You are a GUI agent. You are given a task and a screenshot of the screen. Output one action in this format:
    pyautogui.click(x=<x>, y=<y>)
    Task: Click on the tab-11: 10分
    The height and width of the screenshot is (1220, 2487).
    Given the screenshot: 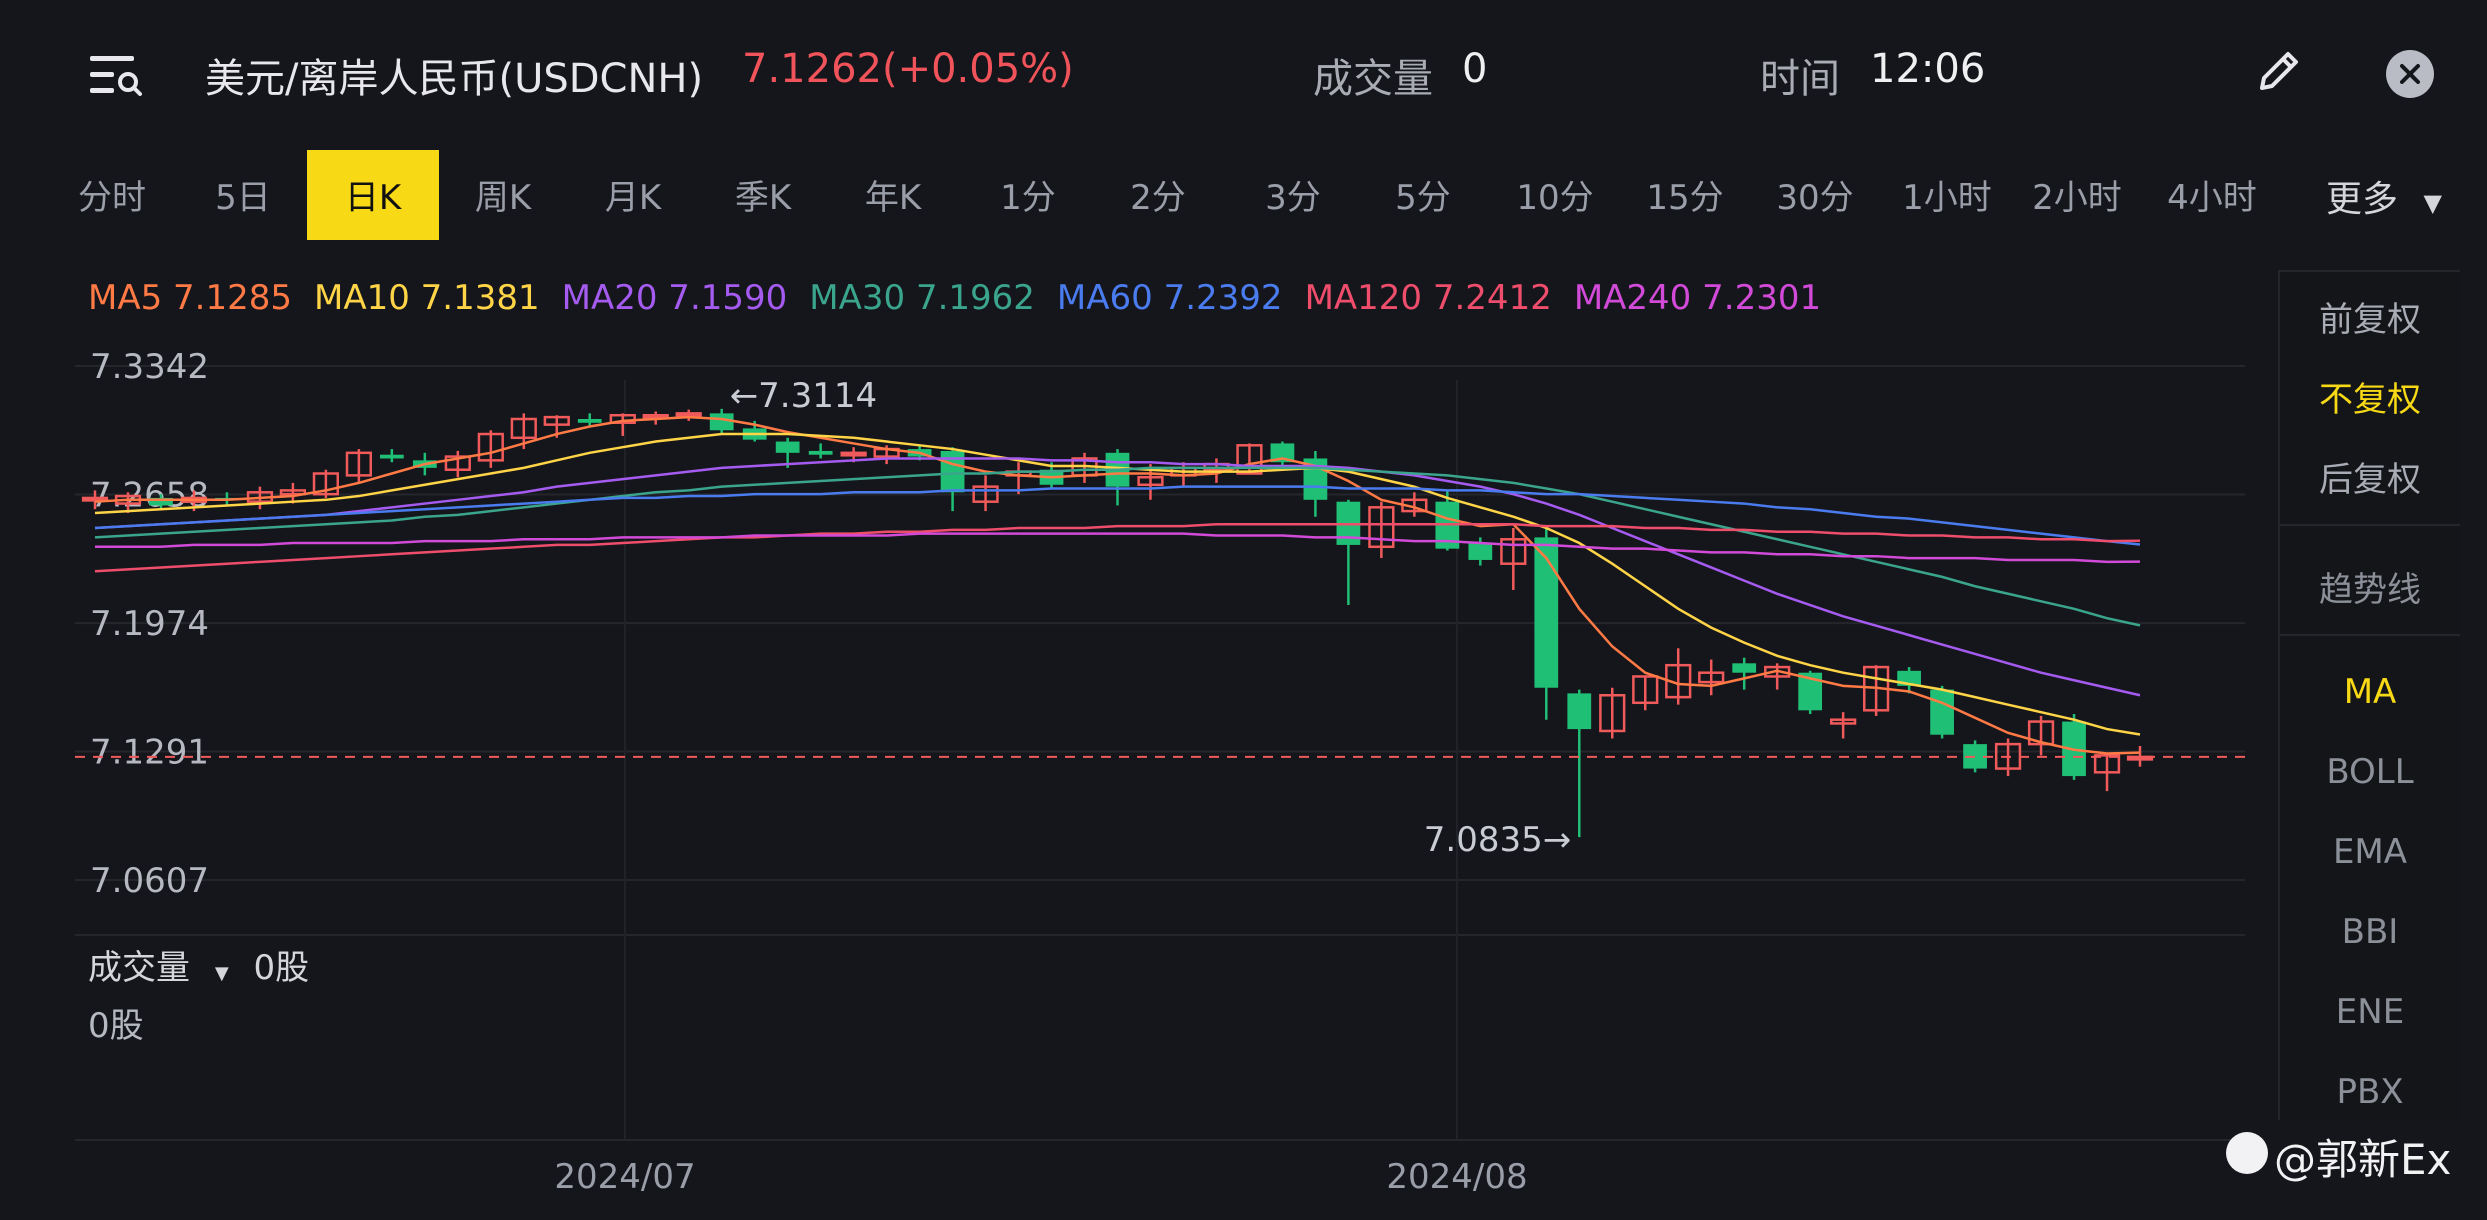 What is the action you would take?
    pyautogui.click(x=1555, y=198)
    